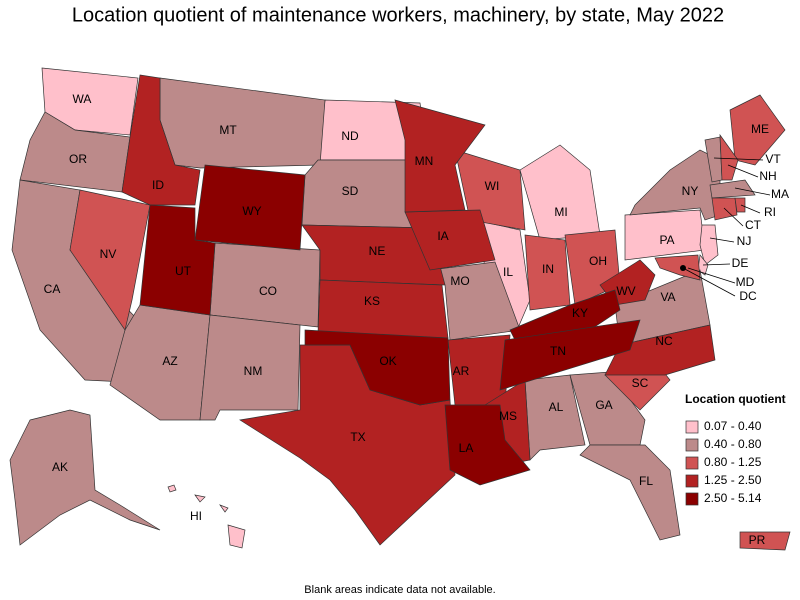 The height and width of the screenshot is (600, 800). What do you see at coordinates (387, 361) in the screenshot?
I see `state-label: OK` at bounding box center [387, 361].